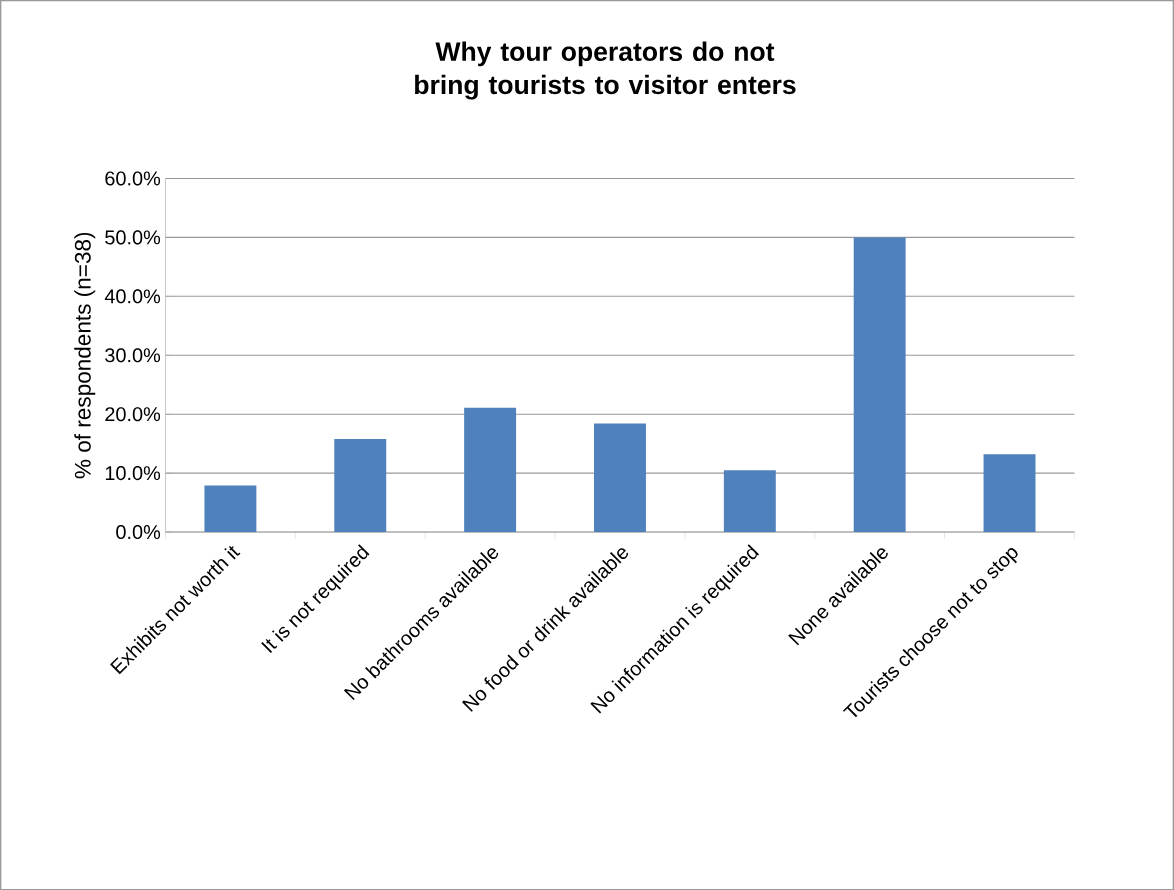  I want to click on y-tick-label: 0.0%, so click(138, 531).